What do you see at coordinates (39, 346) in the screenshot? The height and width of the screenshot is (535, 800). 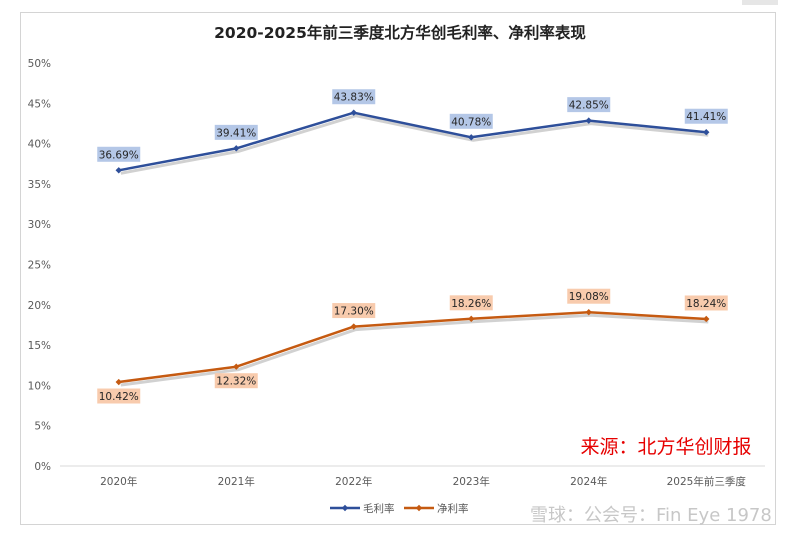 I see `y-tick-label: 15%` at bounding box center [39, 346].